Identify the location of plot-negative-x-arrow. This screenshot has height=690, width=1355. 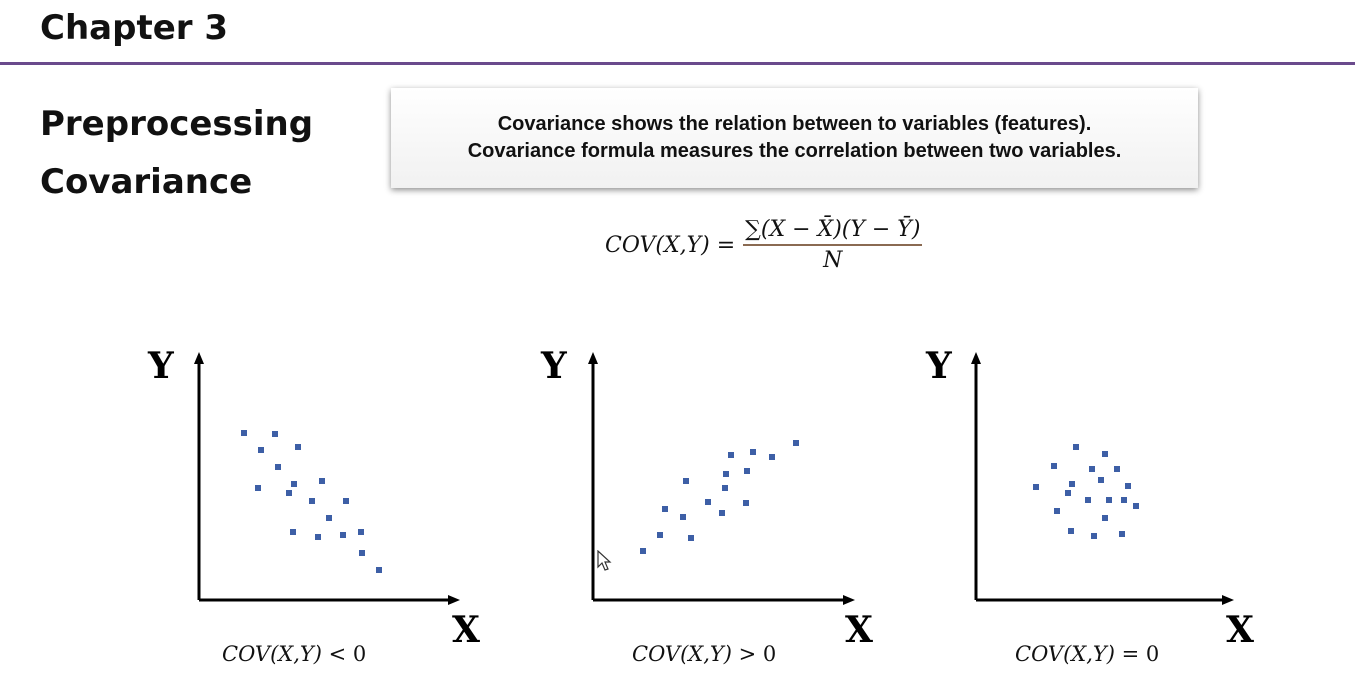
(454, 600).